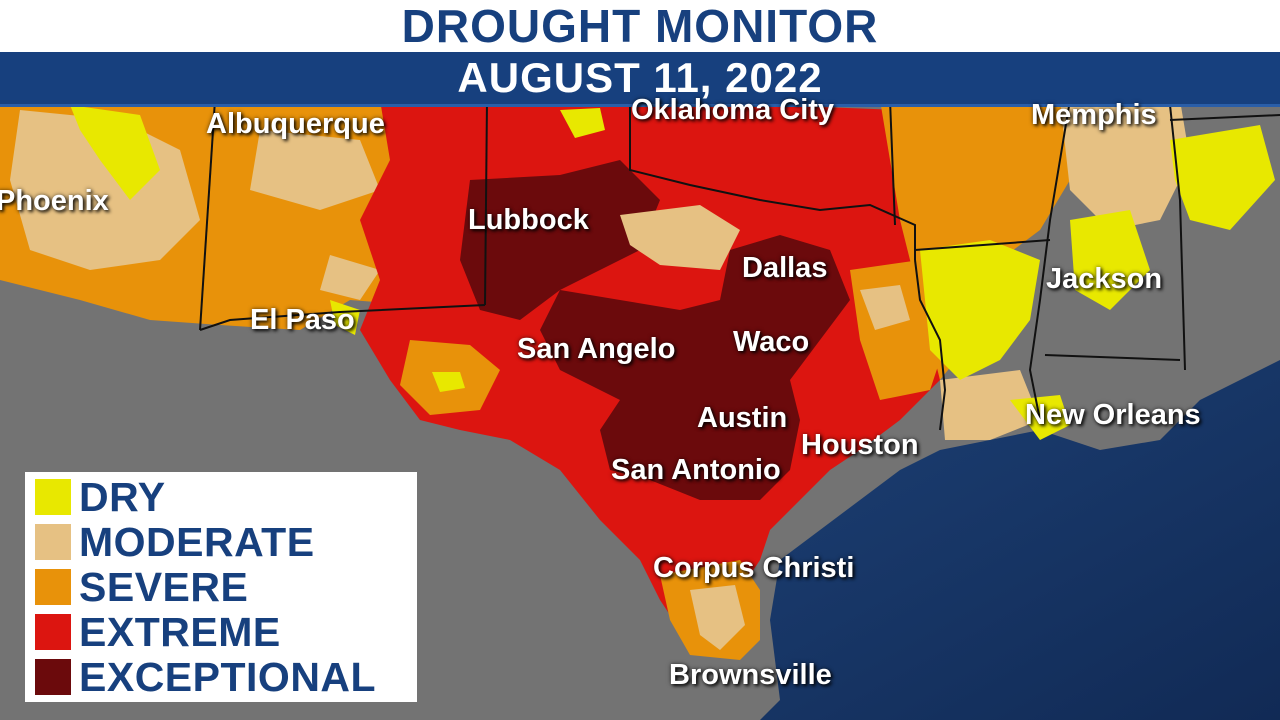 The image size is (1280, 720). I want to click on legend-swatch-extreme, so click(53, 632).